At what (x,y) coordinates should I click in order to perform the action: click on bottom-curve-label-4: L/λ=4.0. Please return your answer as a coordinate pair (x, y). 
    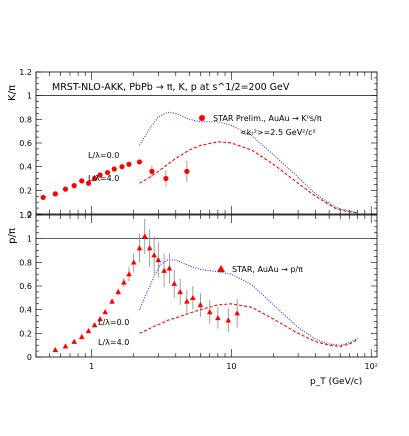
    Looking at the image, I should click on (113, 342).